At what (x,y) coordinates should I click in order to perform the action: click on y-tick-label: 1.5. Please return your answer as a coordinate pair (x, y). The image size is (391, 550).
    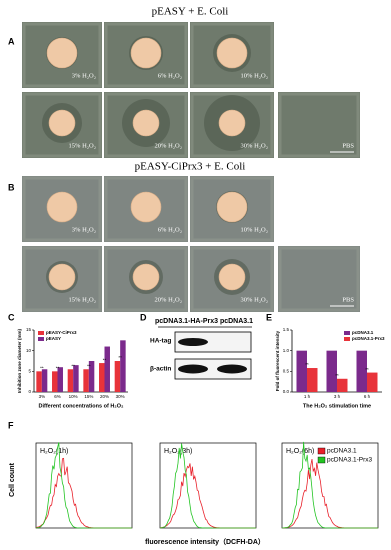
    Looking at the image, I should click on (286, 329).